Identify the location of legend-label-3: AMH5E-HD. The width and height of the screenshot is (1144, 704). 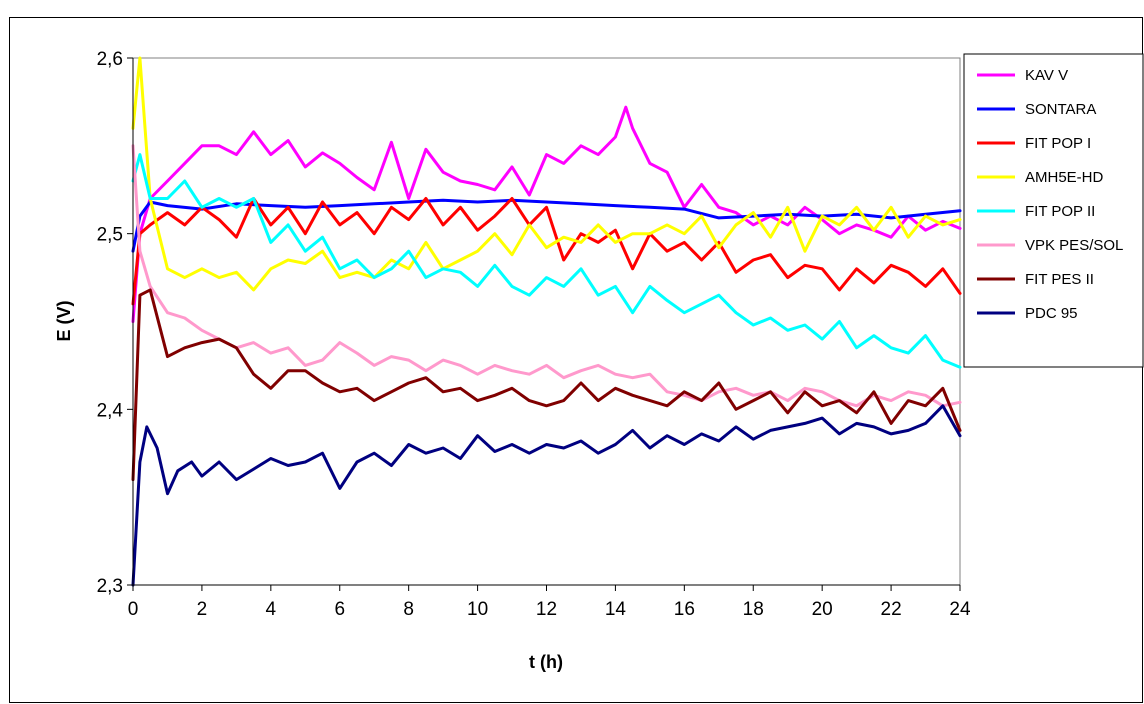
(1064, 177).